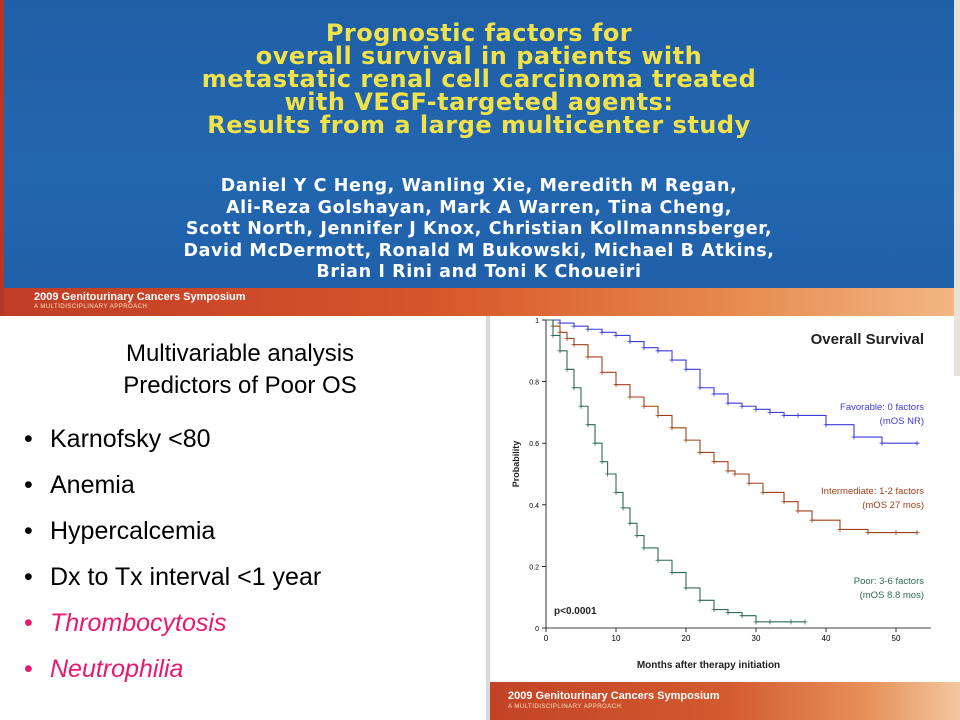  I want to click on chart-panel-border, so click(488, 518).